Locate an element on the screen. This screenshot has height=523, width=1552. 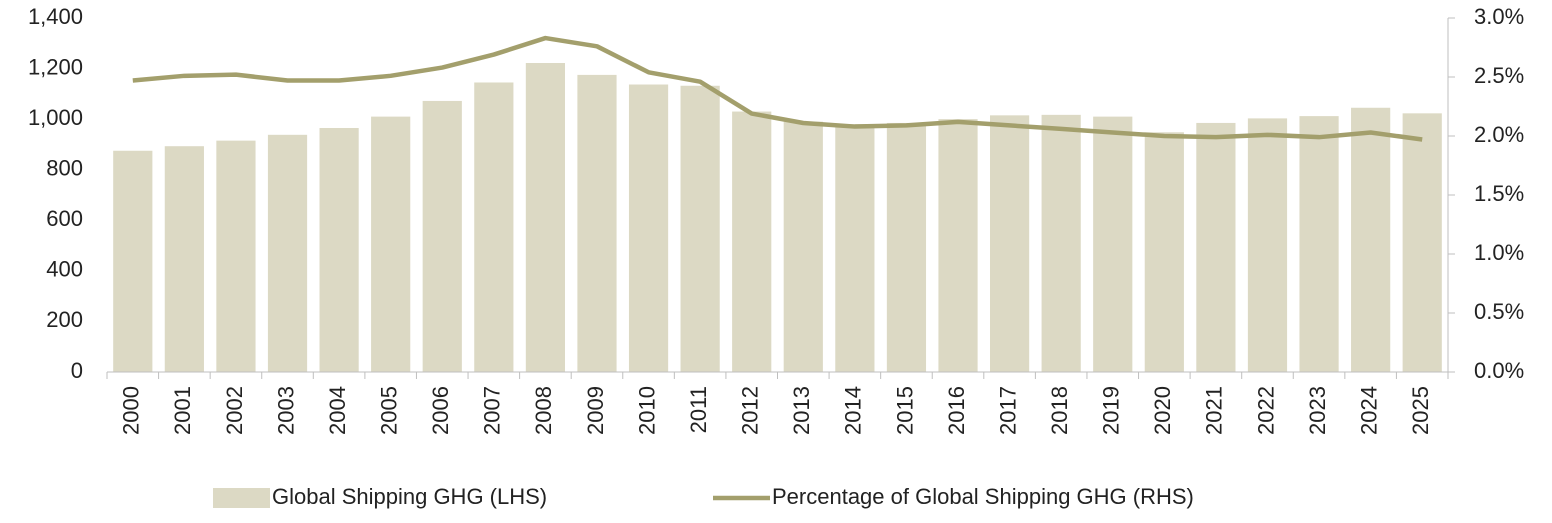
x-tick-label: 2010 is located at coordinates (646, 410).